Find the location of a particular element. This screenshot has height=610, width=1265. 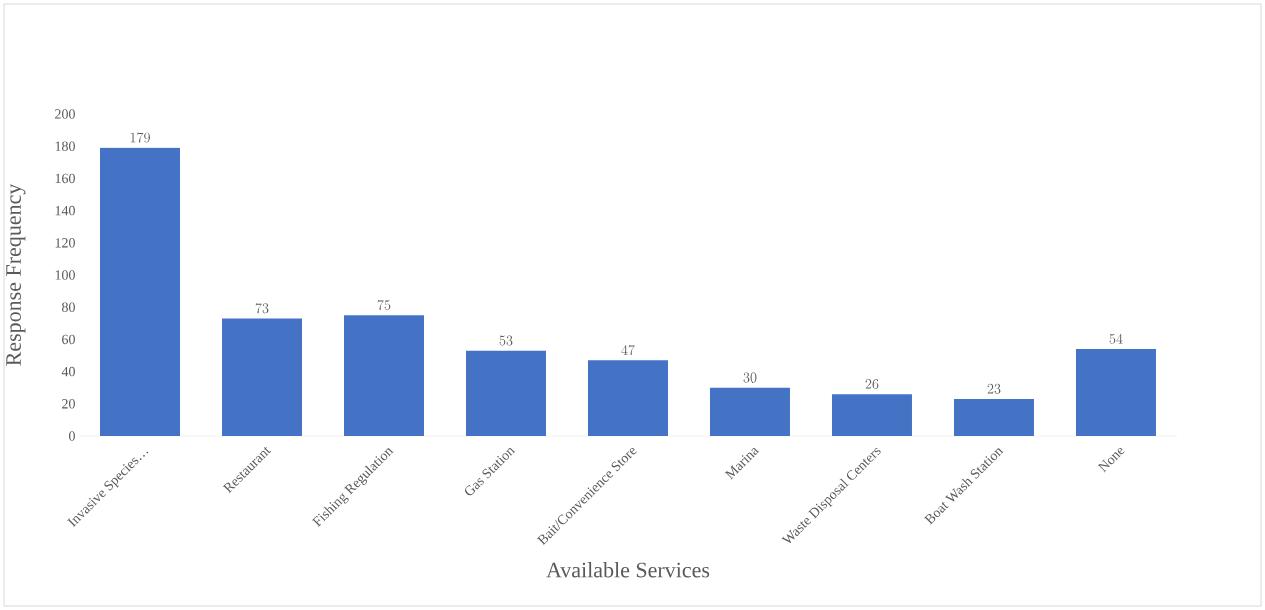

y-tick-label: 80 is located at coordinates (68, 307).